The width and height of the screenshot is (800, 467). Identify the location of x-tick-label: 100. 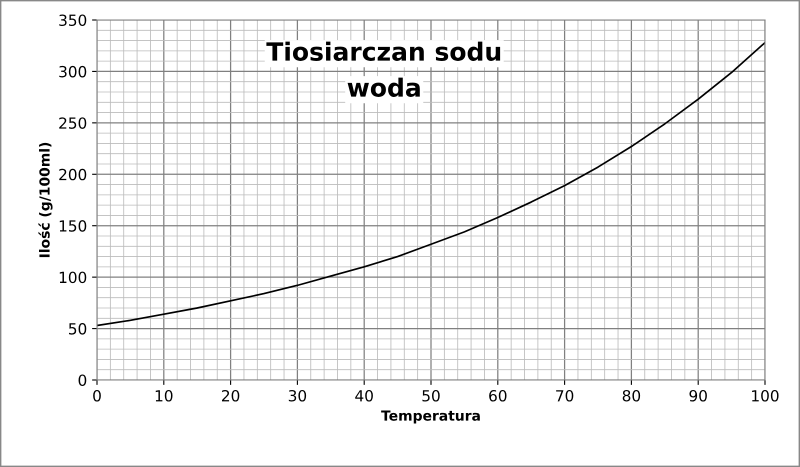
(765, 396).